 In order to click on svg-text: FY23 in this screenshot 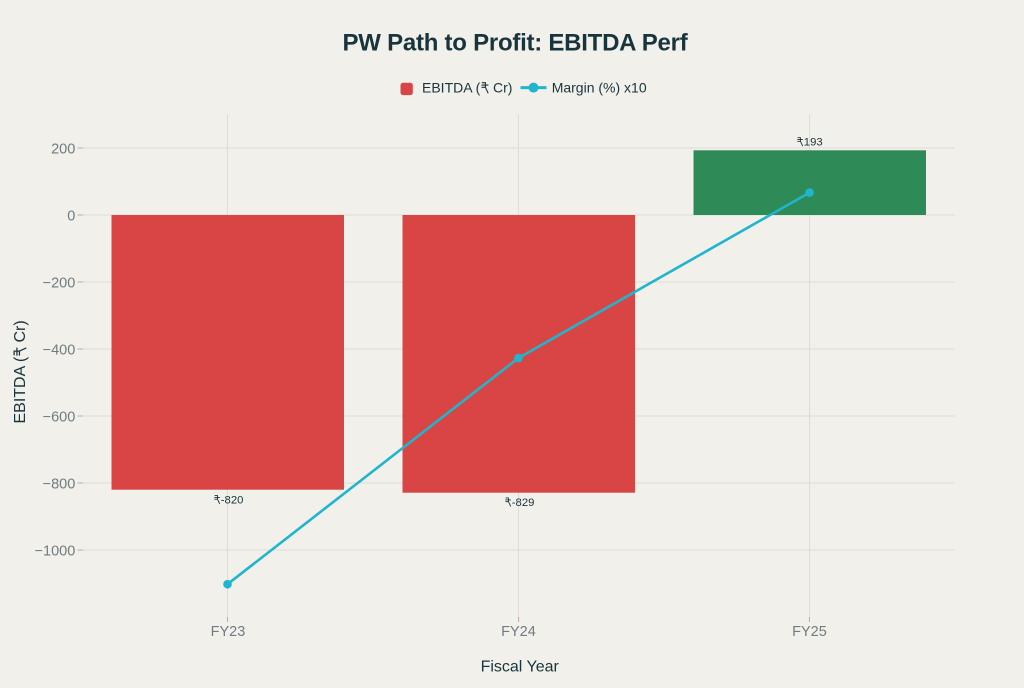, I will do `click(228, 632)`.